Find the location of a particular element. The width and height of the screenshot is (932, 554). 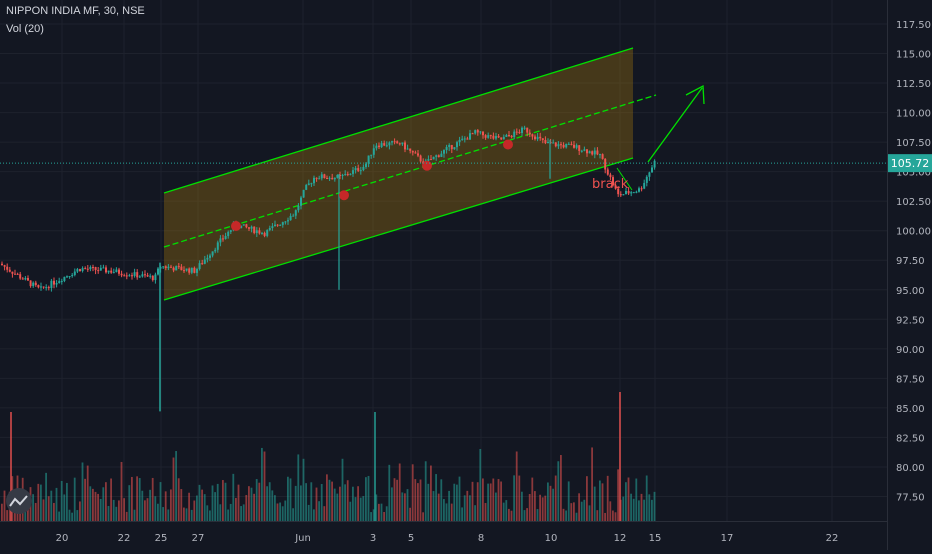

channel-lower-line is located at coordinates (398, 229).